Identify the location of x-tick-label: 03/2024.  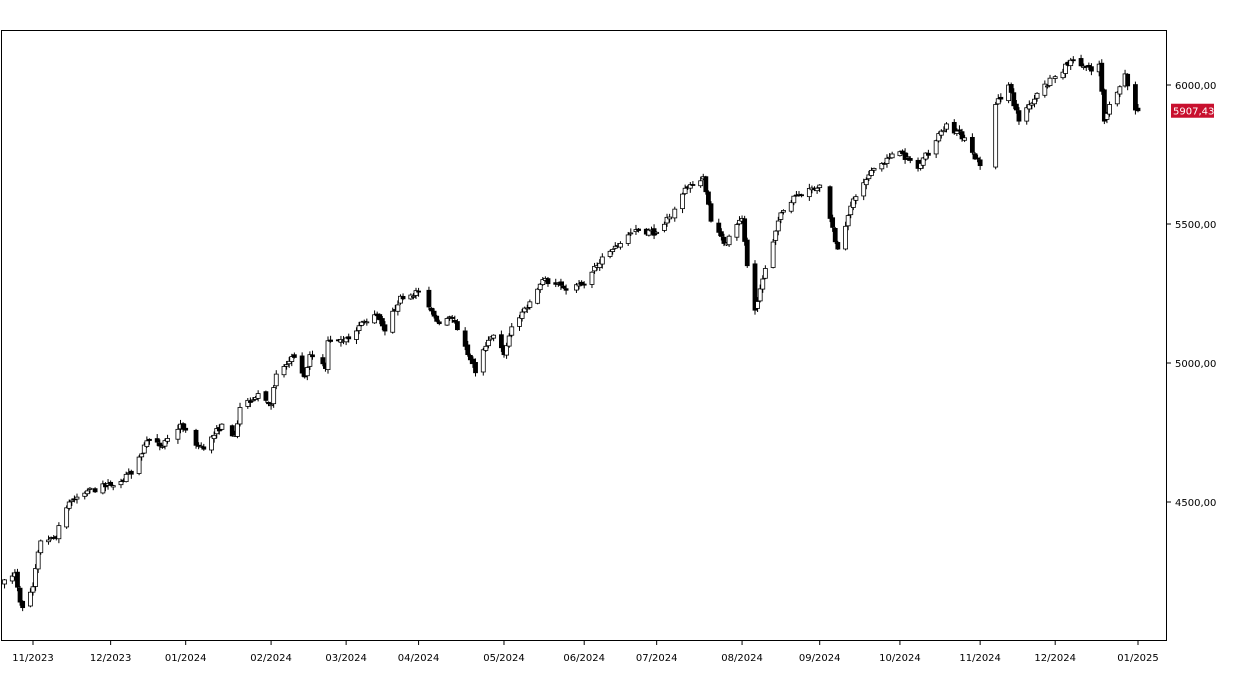
(346, 658).